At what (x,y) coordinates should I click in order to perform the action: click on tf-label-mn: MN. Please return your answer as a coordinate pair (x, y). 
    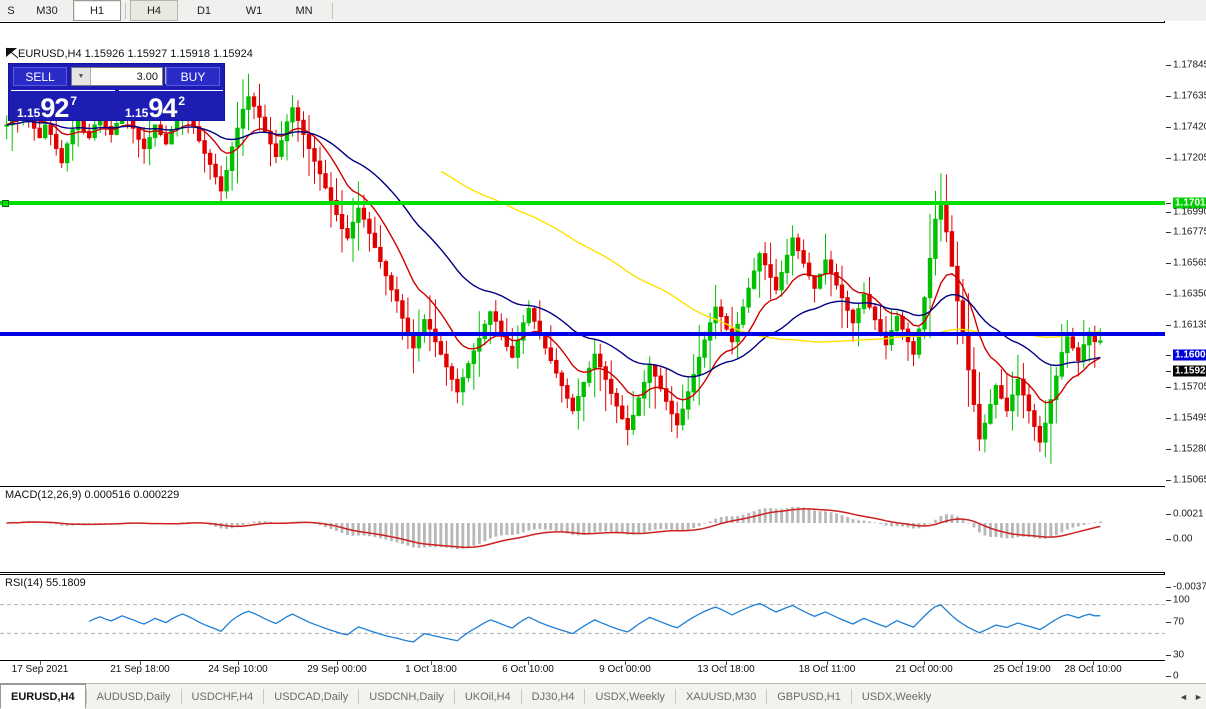
    Looking at the image, I should click on (304, 10).